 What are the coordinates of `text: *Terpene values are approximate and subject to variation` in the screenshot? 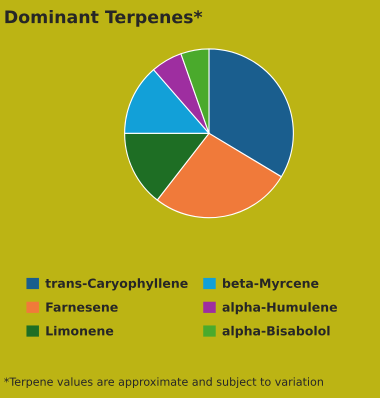 It's located at (163, 382).